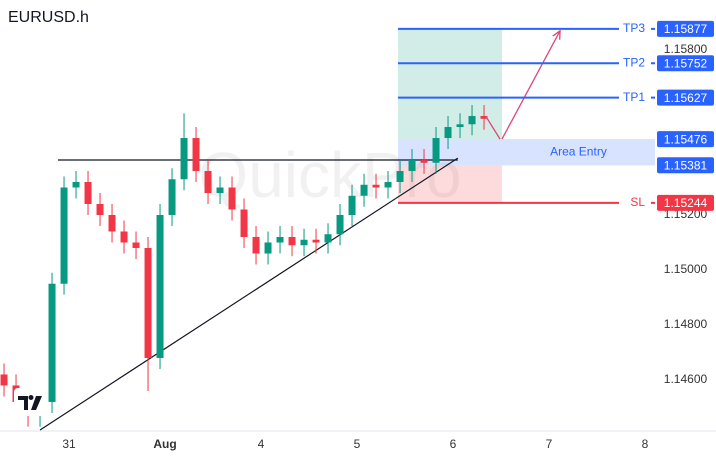 The image size is (716, 458). I want to click on price-tag-label: 1.15476, so click(686, 139).